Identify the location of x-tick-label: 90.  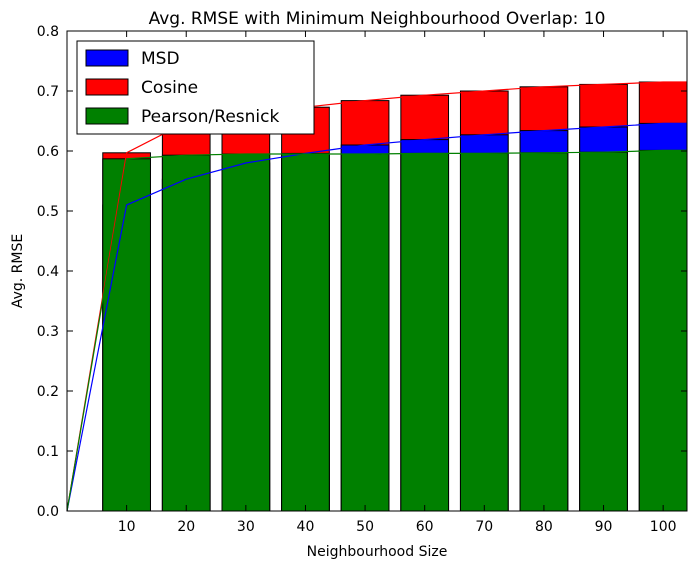
(604, 527).